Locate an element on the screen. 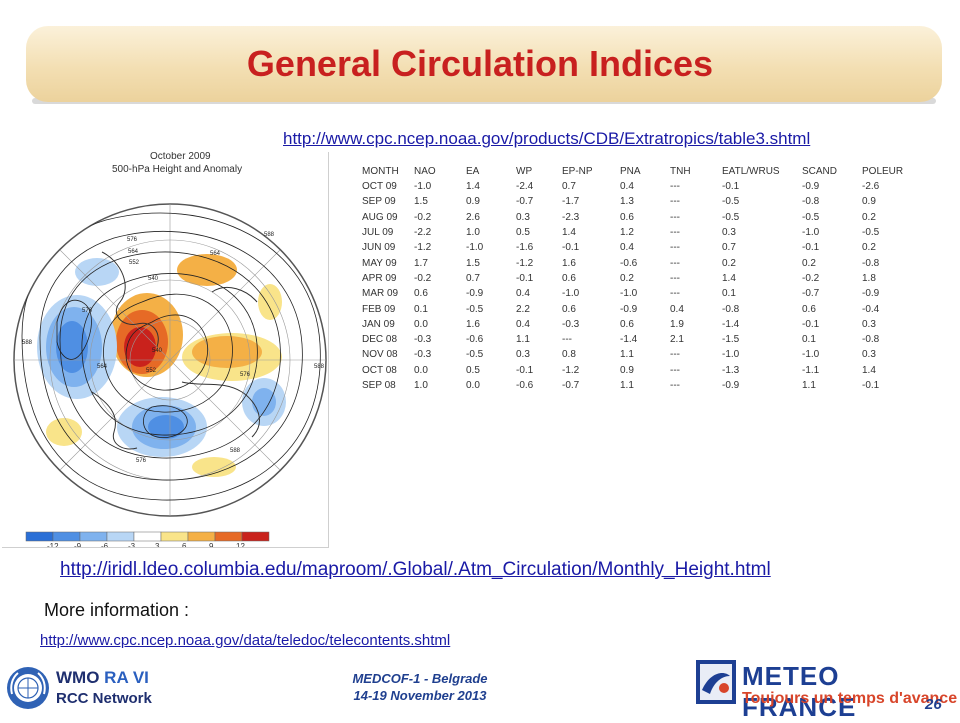 Image resolution: width=960 pixels, height=723 pixels. table-cell: -2.4 is located at coordinates (525, 187).